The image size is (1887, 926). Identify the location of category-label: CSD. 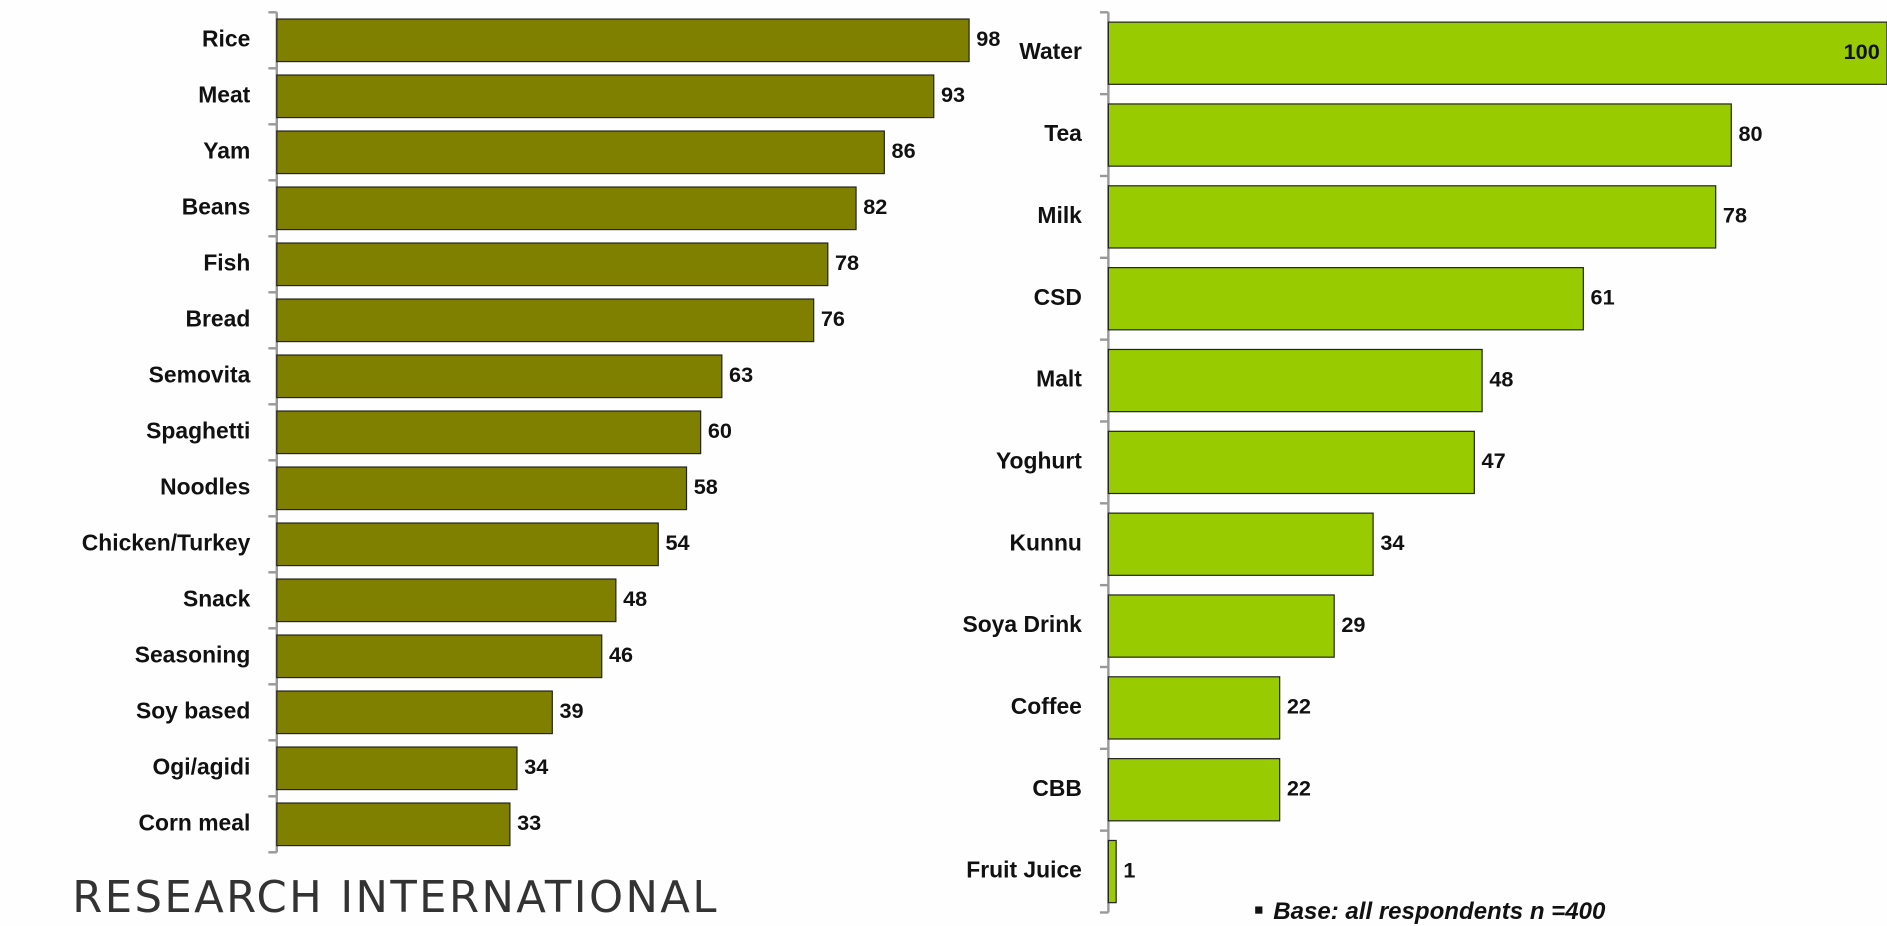
(1058, 297).